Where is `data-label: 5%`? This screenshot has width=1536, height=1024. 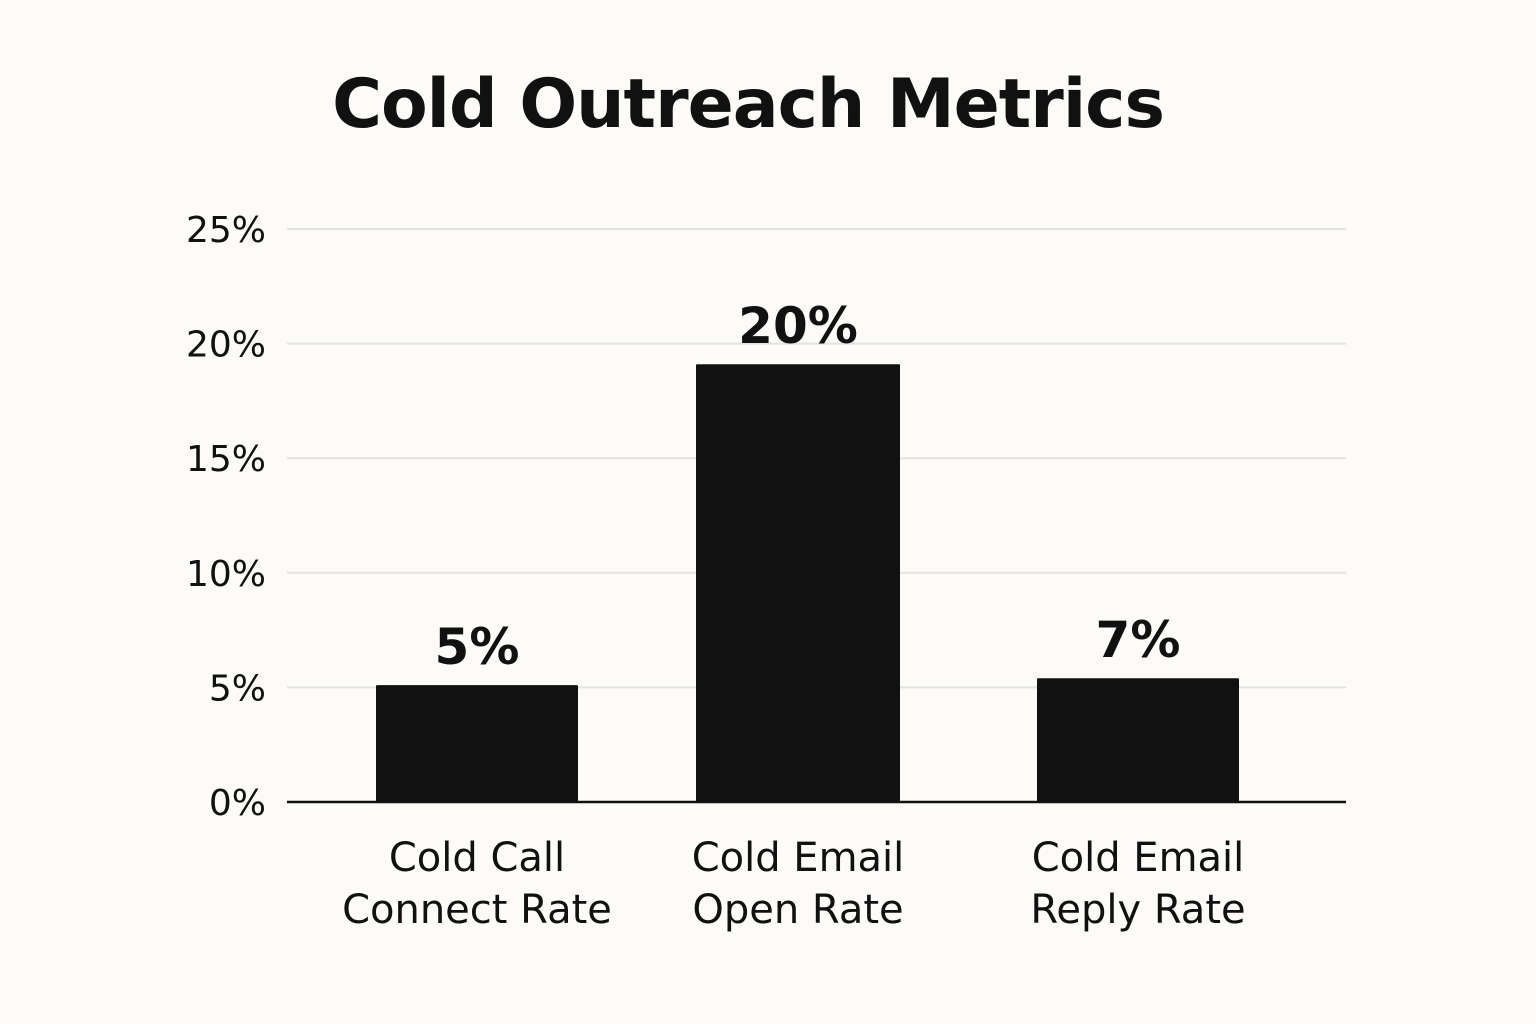 data-label: 5% is located at coordinates (477, 647).